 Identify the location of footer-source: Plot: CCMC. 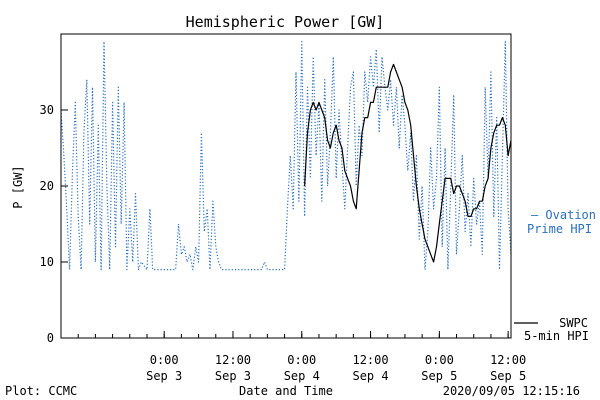
(41, 391).